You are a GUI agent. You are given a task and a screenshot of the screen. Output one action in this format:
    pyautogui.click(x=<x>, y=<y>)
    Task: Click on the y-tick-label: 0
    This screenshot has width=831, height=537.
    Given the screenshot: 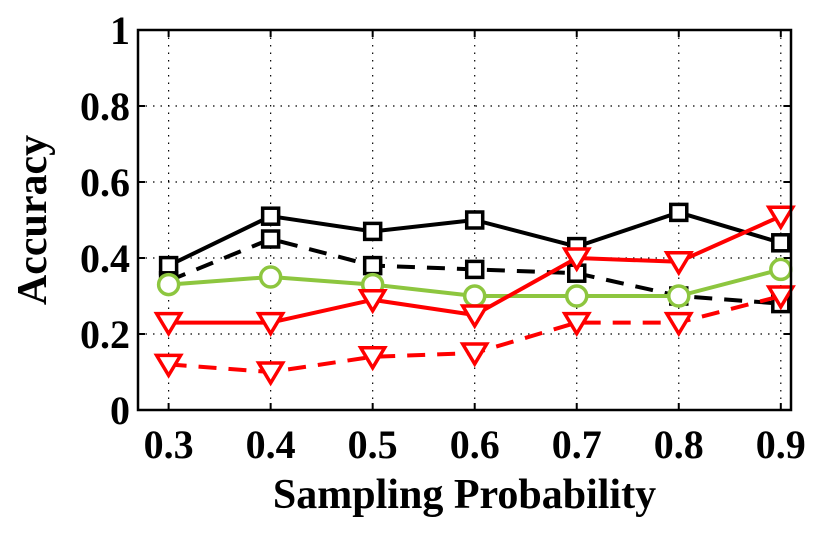 What is the action you would take?
    pyautogui.click(x=120, y=410)
    